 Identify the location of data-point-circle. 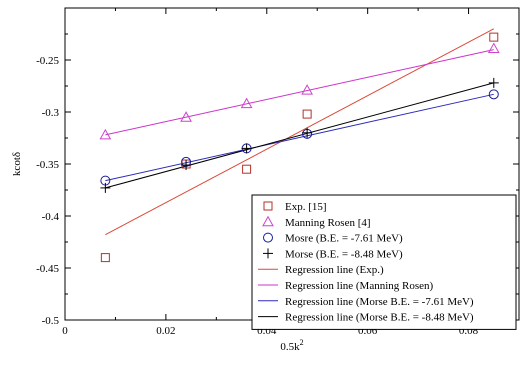
(493, 94).